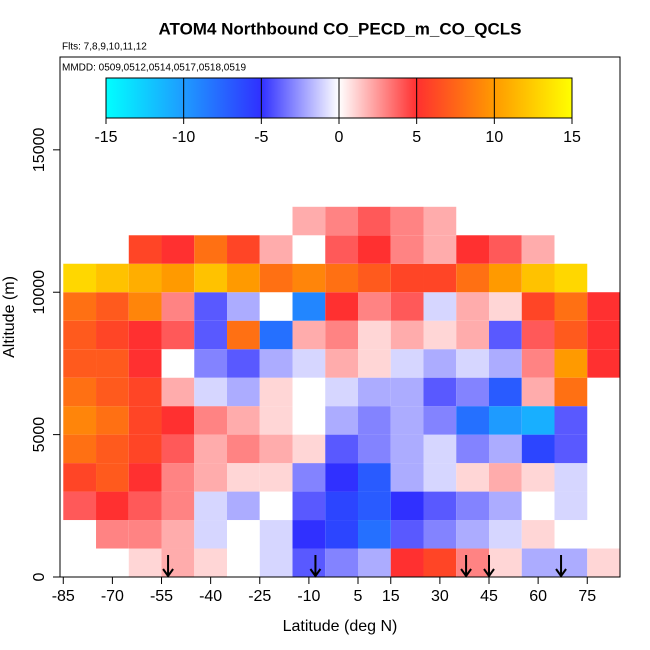 This screenshot has width=650, height=650. Describe the element at coordinates (105, 137) in the screenshot. I see `colorbar-tick-label: -15` at that location.